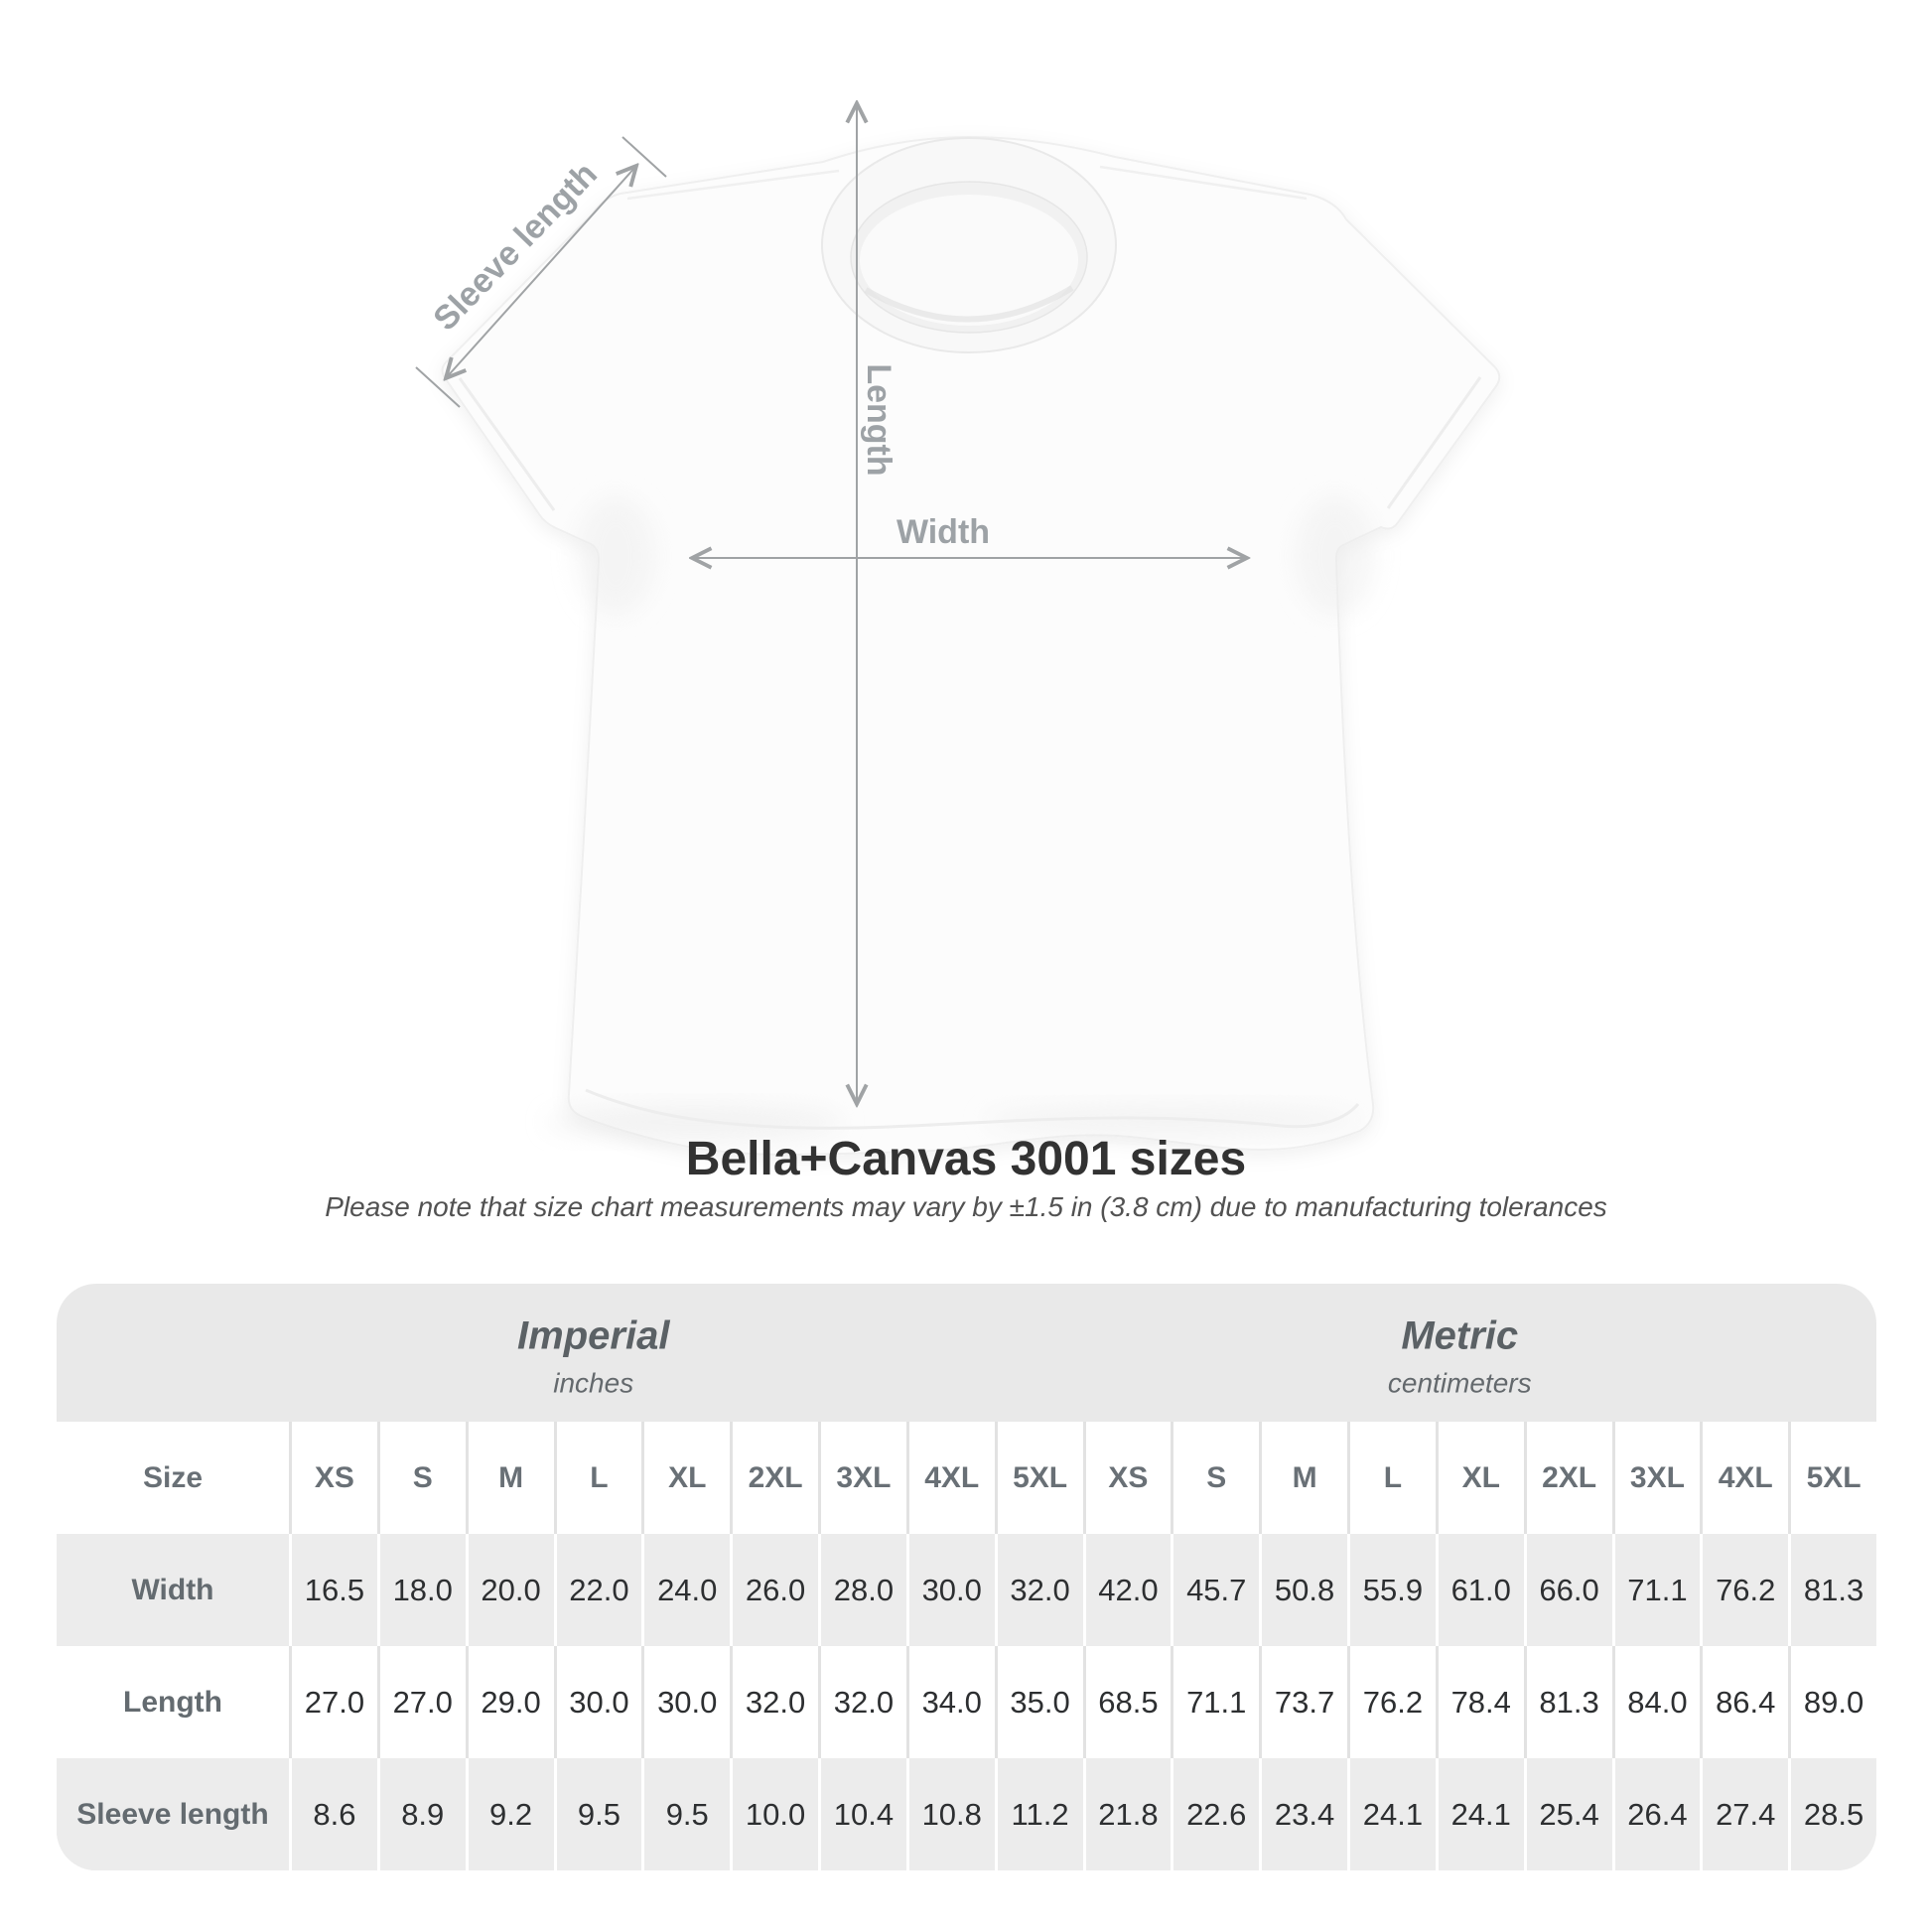 This screenshot has height=1932, width=1932. I want to click on size-value-cell: 16.5, so click(333, 1590).